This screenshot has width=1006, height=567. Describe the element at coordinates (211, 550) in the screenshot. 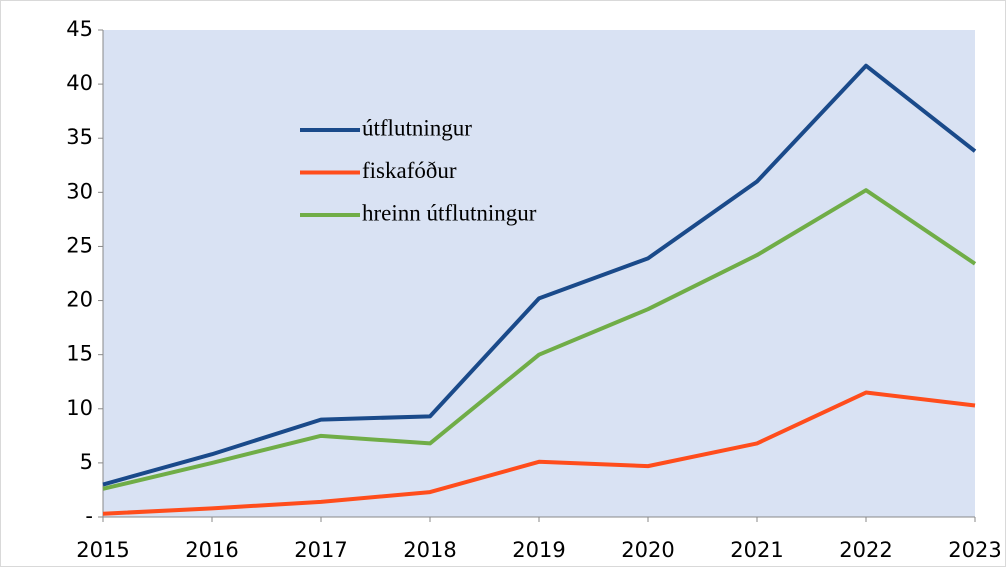

I see `x-tick-label: 2016` at that location.